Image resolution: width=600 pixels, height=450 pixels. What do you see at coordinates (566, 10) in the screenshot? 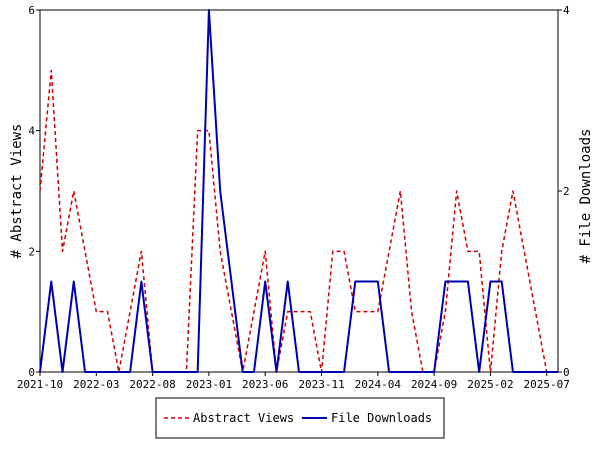
I see `right-tick-label: 4` at bounding box center [566, 10].